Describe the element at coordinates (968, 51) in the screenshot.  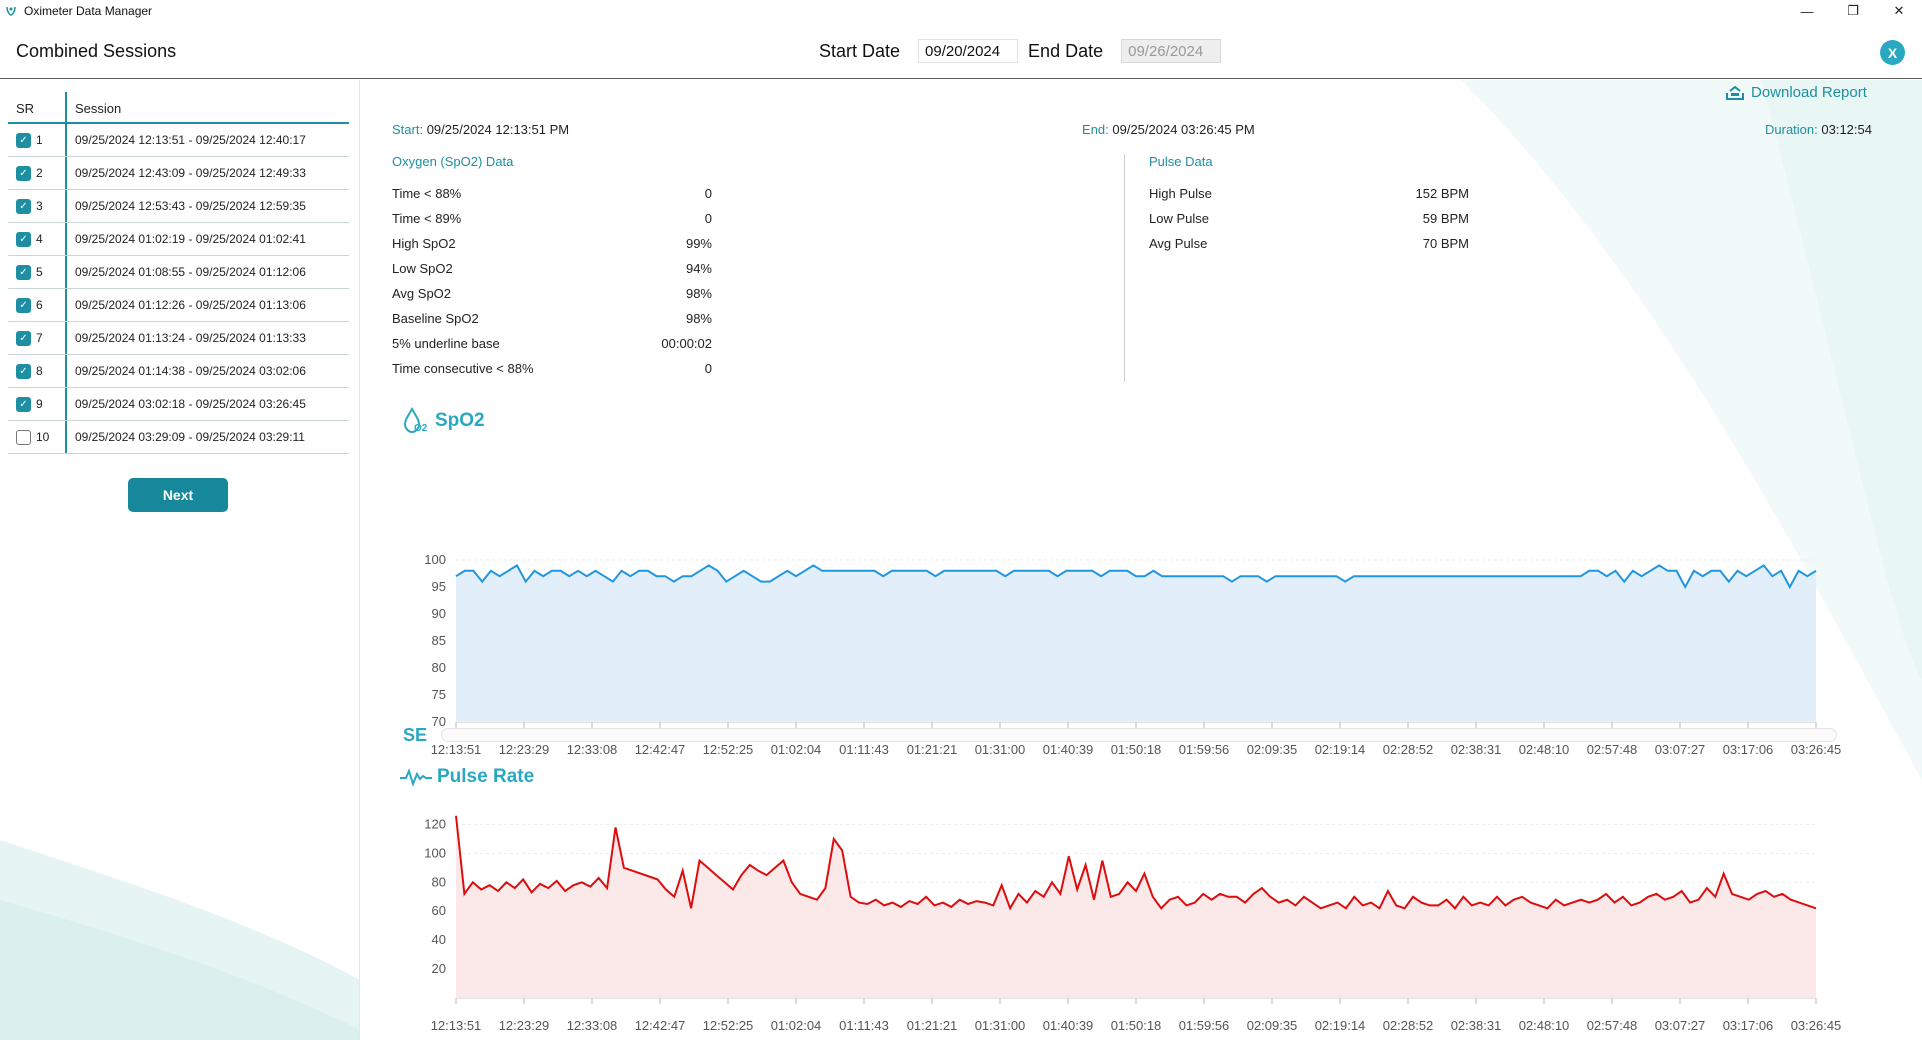
I see `start-date-input: 09/20/2024` at that location.